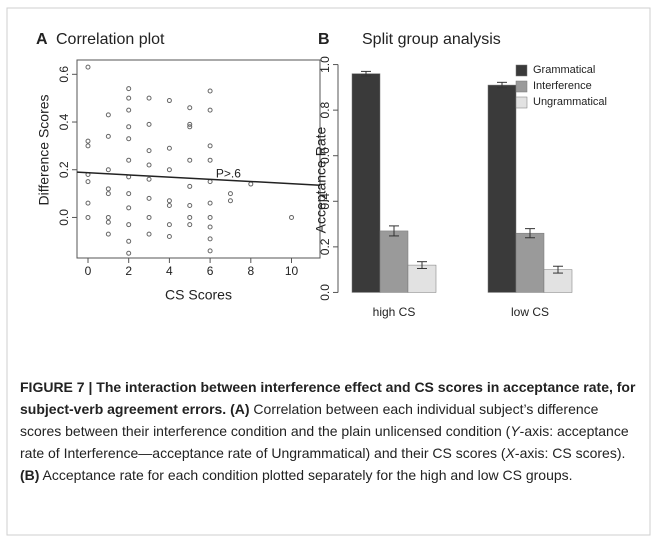 The height and width of the screenshot is (542, 657). I want to click on x-tick-label: 6, so click(210, 271).